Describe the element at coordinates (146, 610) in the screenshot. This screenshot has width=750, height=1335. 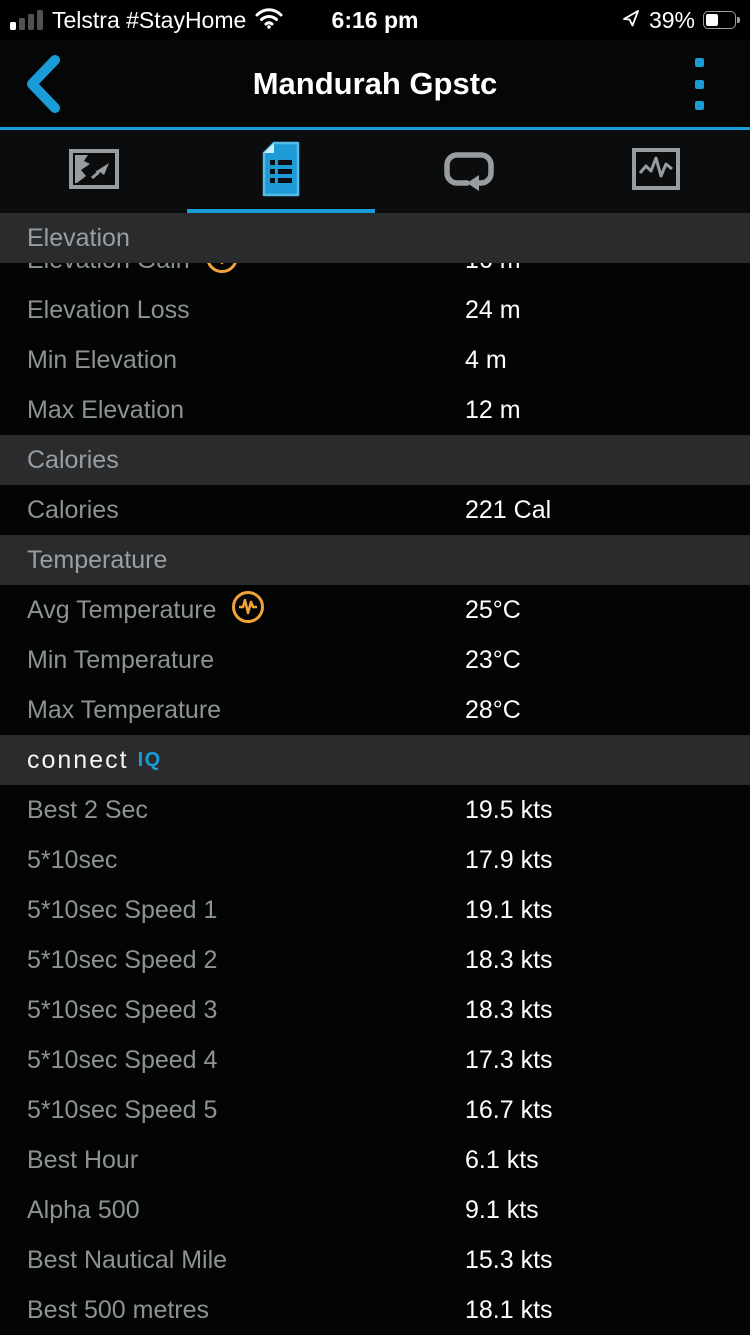
I see `stat-label: Avg Temperature` at that location.